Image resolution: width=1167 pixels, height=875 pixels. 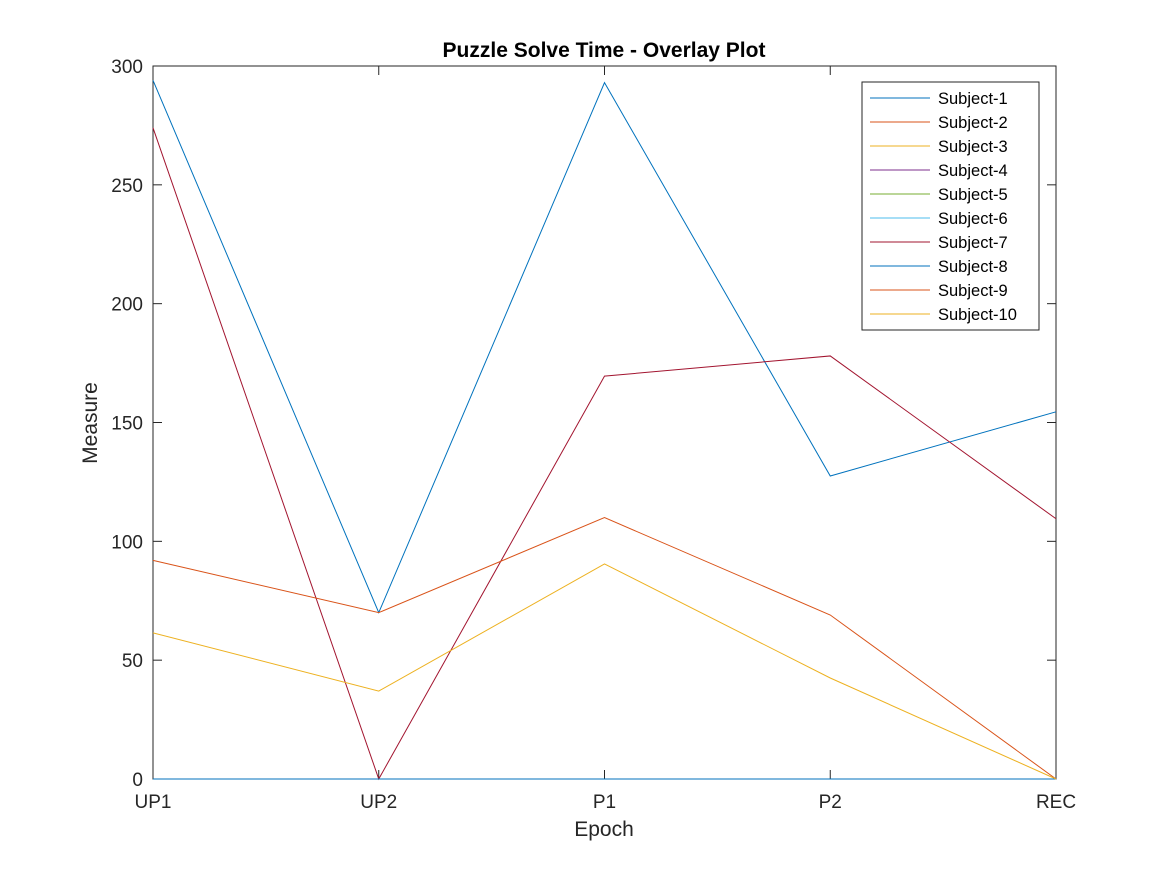 I want to click on y-tick-label: 100, so click(x=127, y=542).